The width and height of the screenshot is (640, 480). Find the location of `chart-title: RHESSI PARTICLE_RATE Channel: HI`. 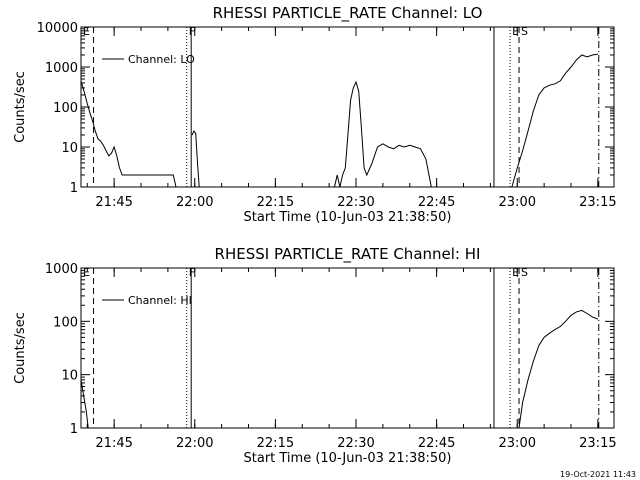

chart-title: RHESSI PARTICLE_RATE Channel: HI is located at coordinates (348, 254).